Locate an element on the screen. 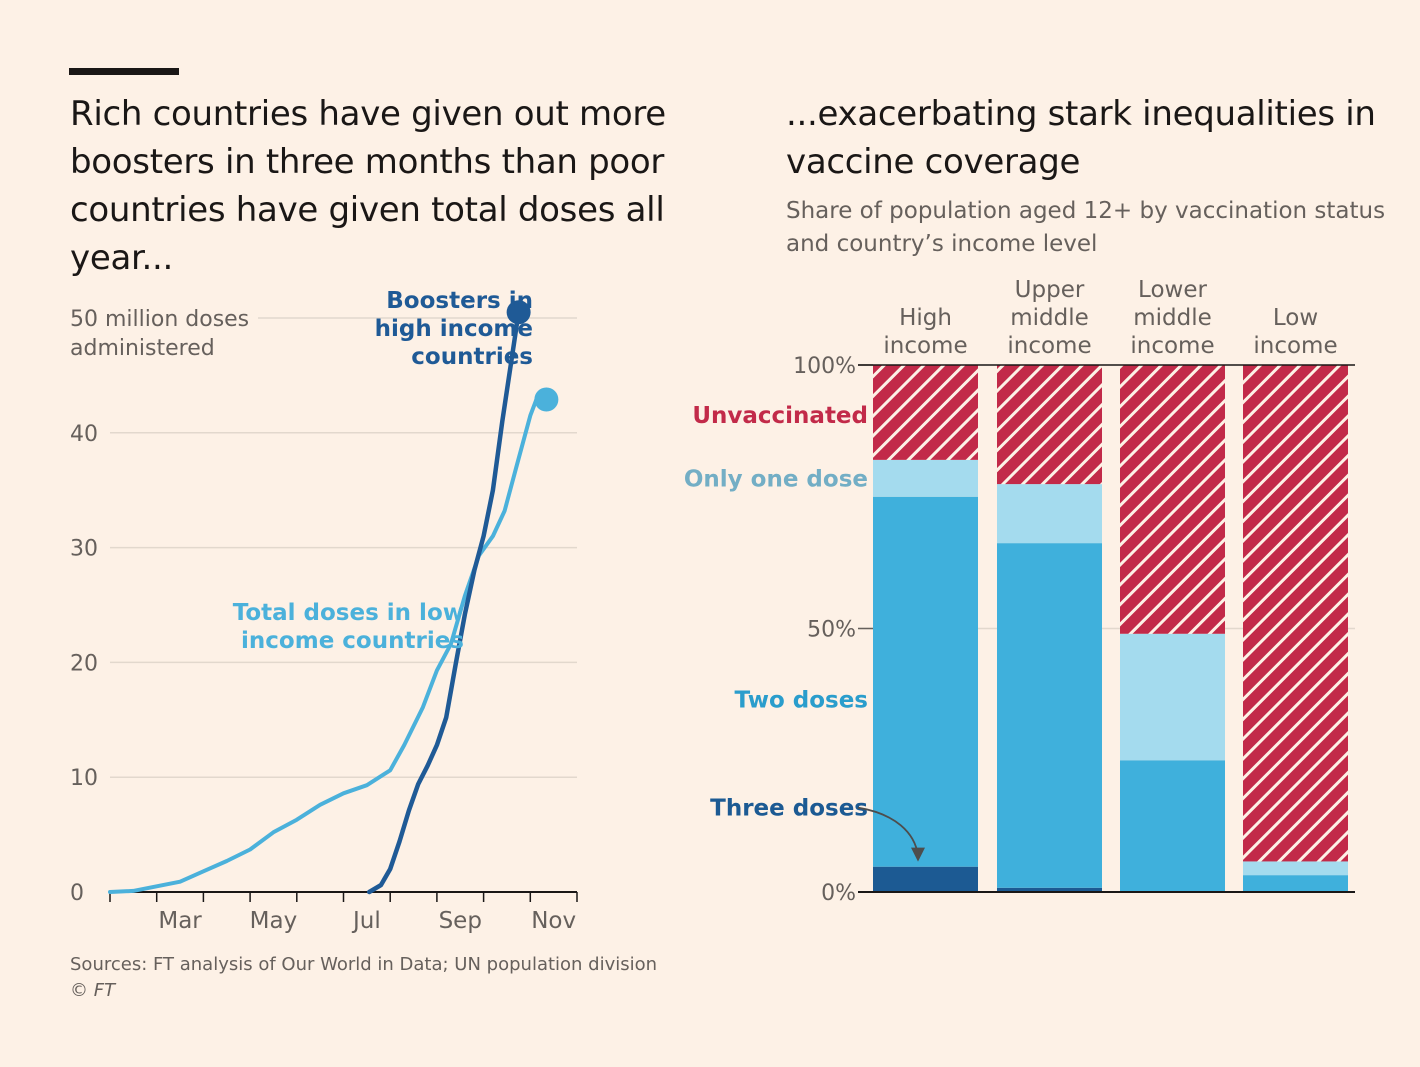 The width and height of the screenshot is (1420, 1067). legend-label-three-doses: Three doses is located at coordinates (789, 809).